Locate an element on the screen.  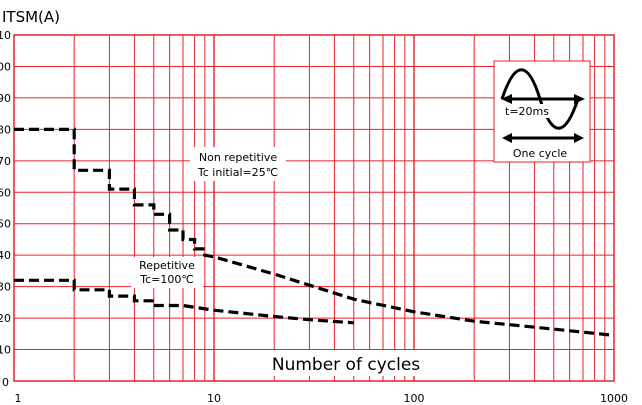
x-axis-ticks: 1 10 100 1000 is located at coordinates (322, 398).